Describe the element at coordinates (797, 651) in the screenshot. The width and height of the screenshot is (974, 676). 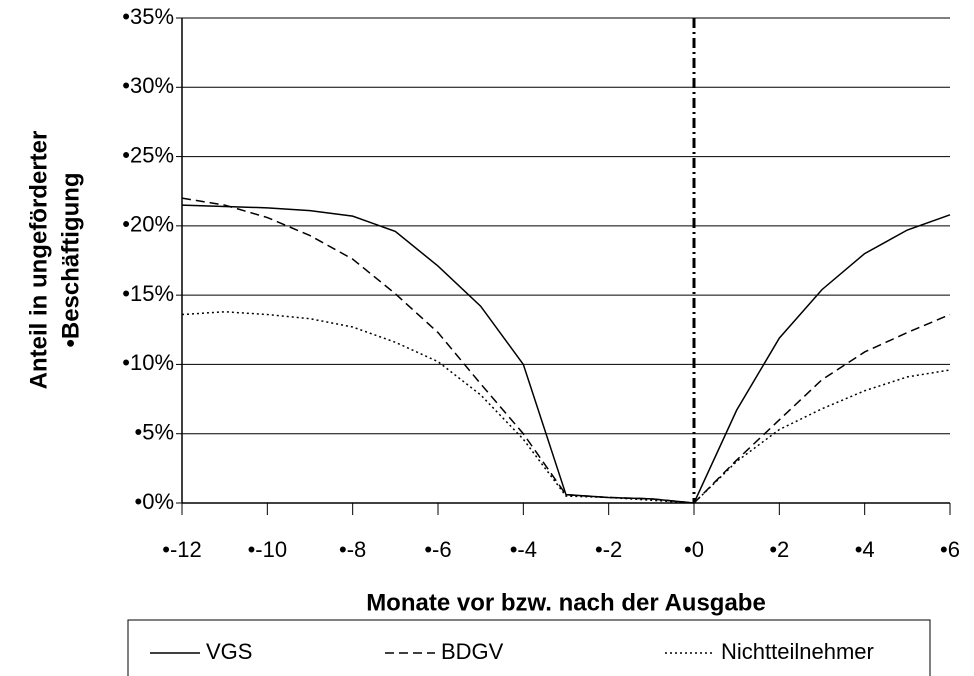
I see `legend-label: Nichtteilnehmer` at that location.